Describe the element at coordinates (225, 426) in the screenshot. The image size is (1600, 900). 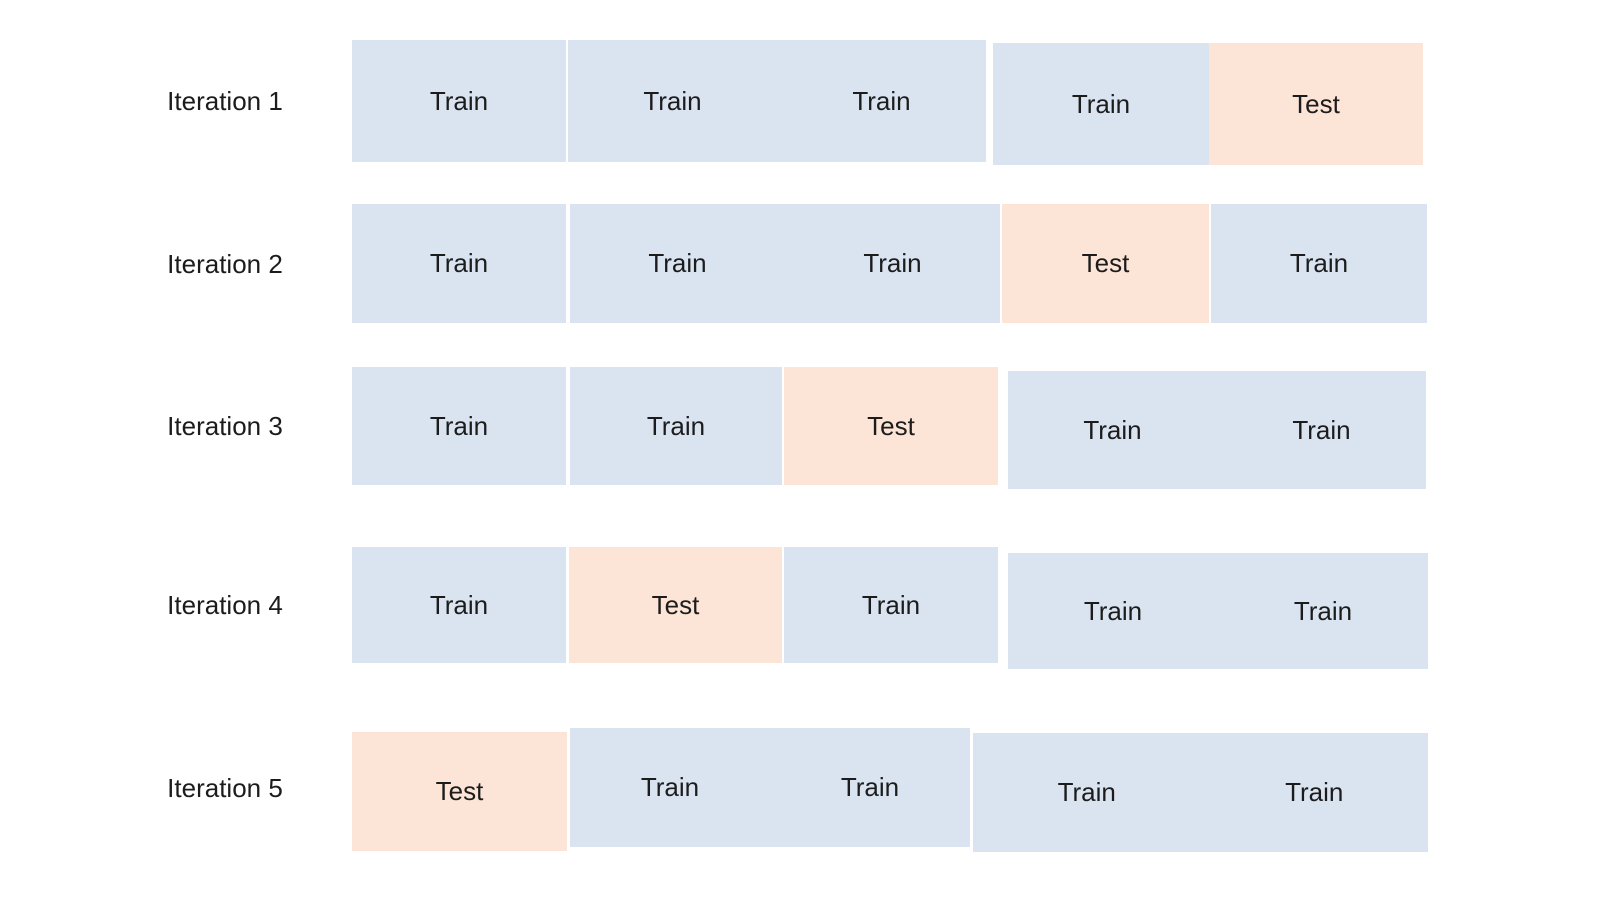
I see `iteration-label: Iteration 3` at that location.